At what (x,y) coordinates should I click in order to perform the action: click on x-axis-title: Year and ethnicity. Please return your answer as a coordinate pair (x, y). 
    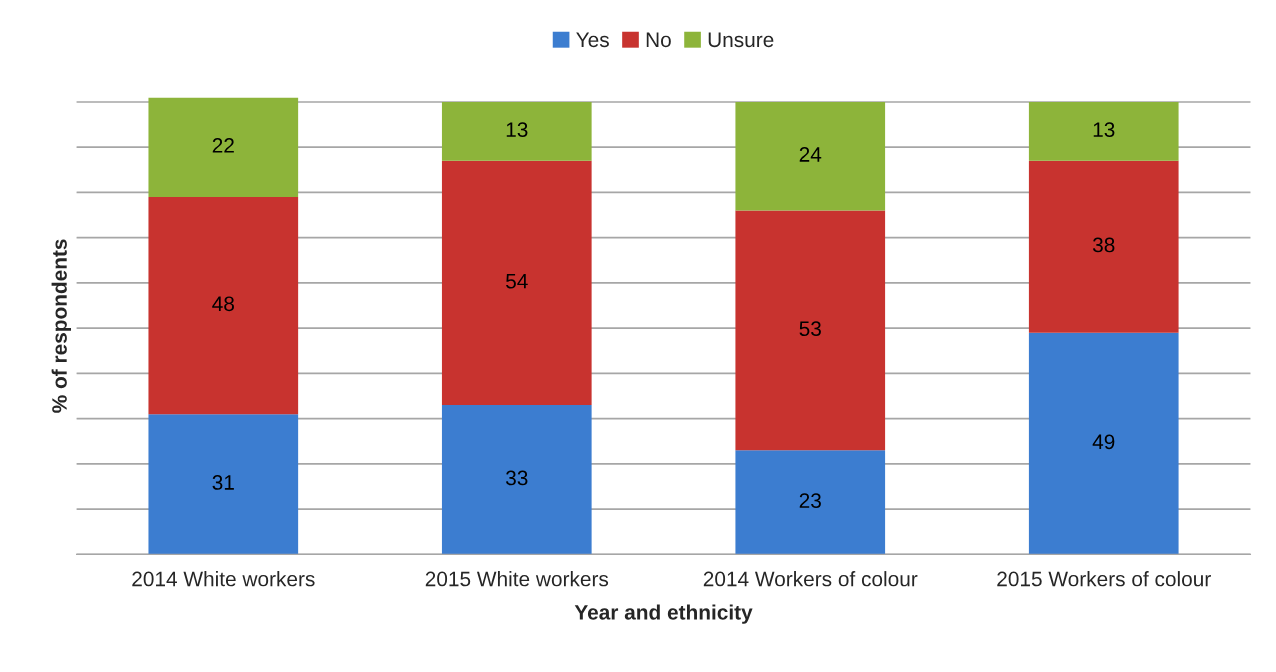
    Looking at the image, I should click on (663, 614).